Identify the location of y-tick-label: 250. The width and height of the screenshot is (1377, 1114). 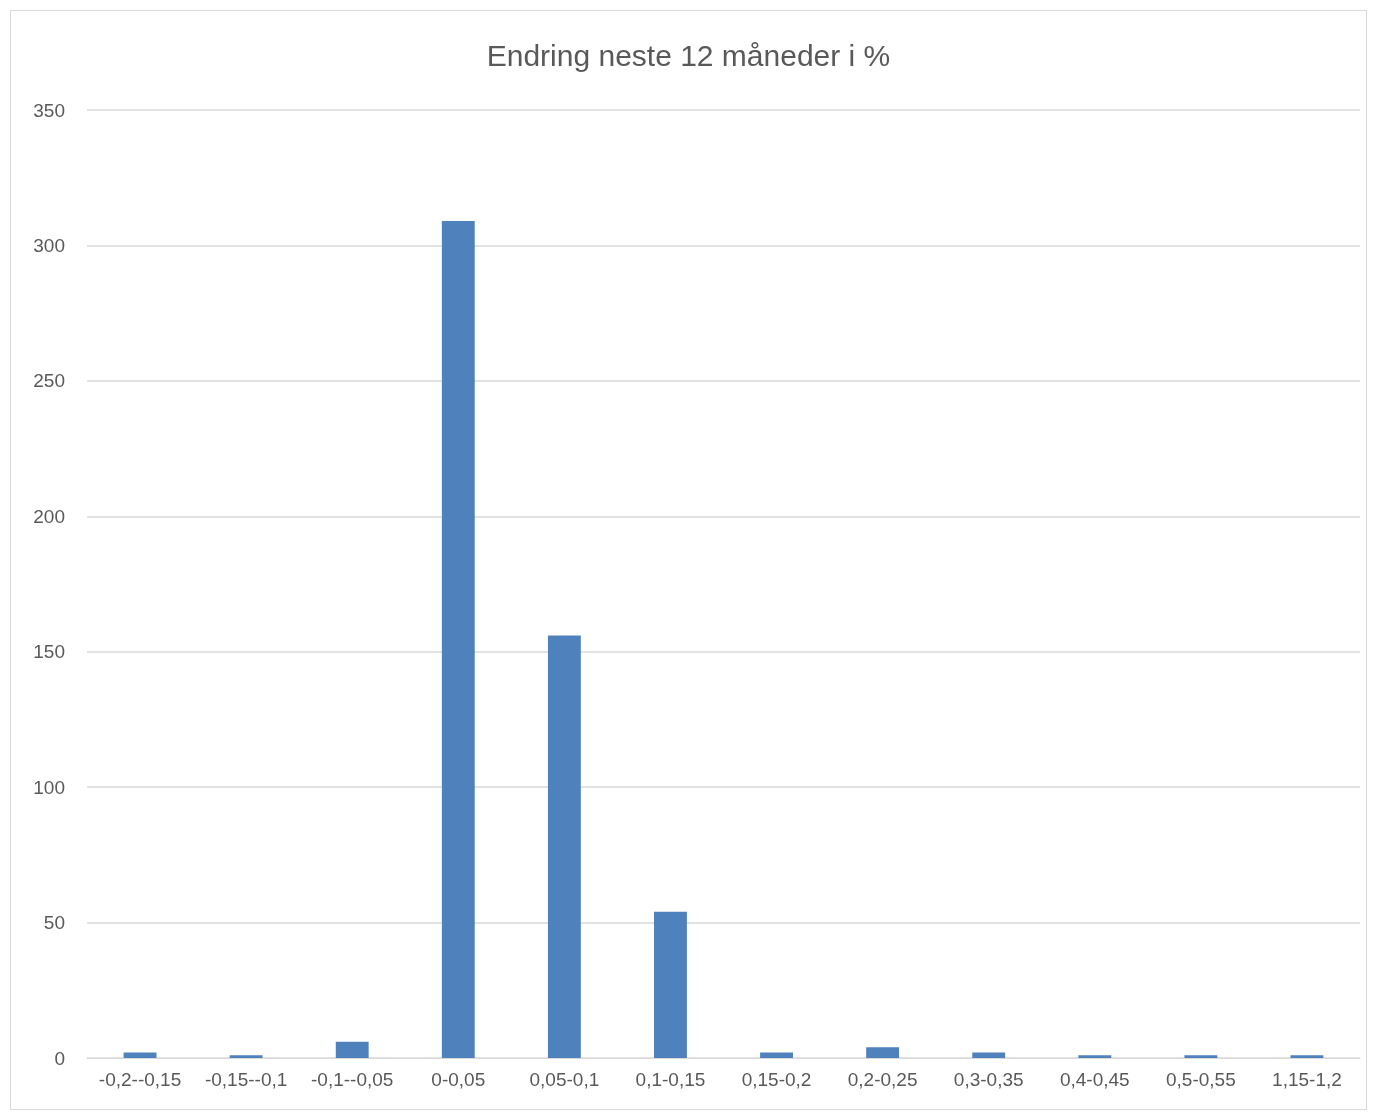
(49, 381).